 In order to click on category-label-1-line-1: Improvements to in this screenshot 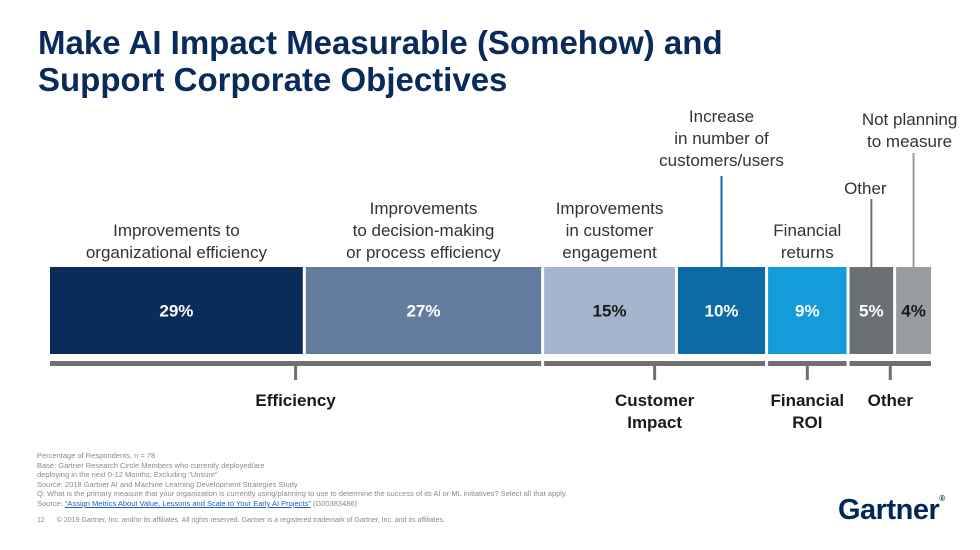, I will do `click(176, 230)`.